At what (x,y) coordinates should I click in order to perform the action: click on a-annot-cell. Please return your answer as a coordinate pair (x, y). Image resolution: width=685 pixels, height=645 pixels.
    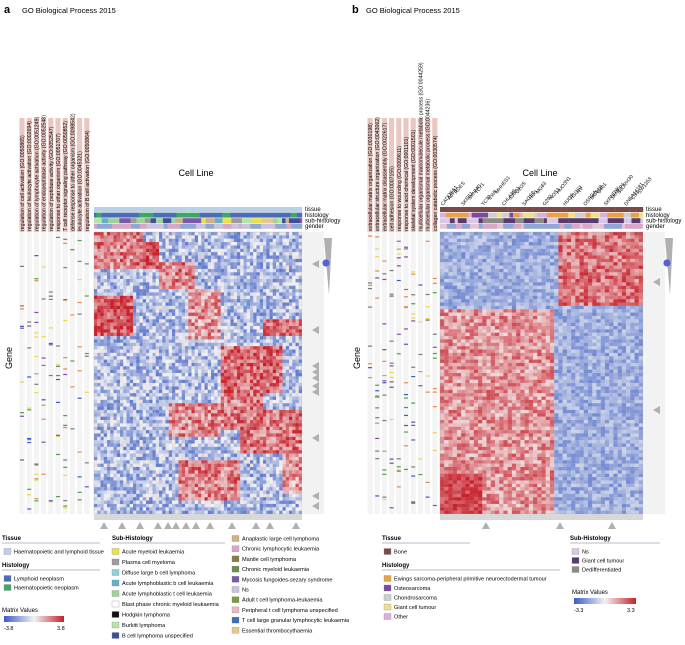
    Looking at the image, I should click on (172, 209).